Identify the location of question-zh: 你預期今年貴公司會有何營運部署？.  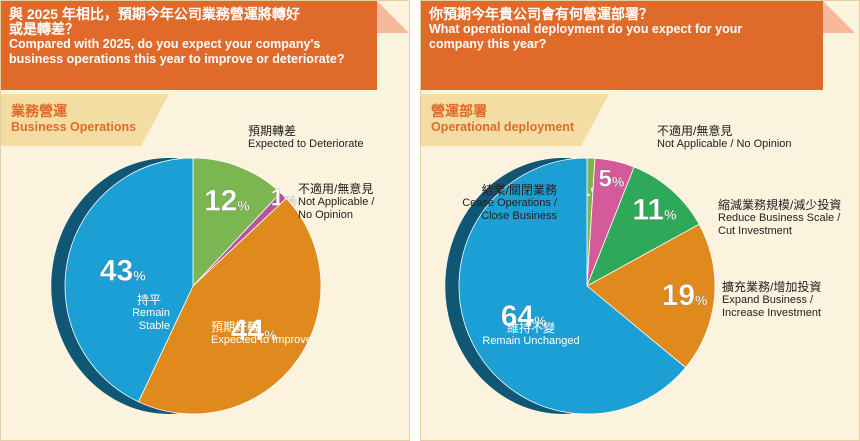
(541, 14).